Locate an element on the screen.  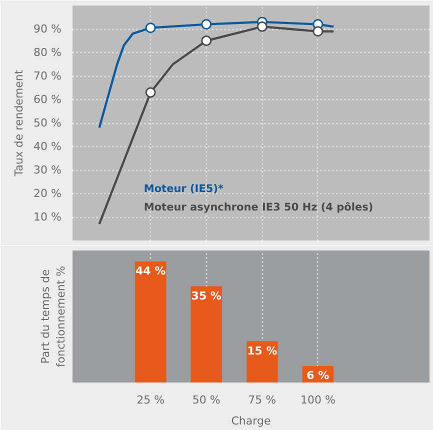
y-axis-title: Part du temps de fonctionnement % is located at coordinates (53, 317).